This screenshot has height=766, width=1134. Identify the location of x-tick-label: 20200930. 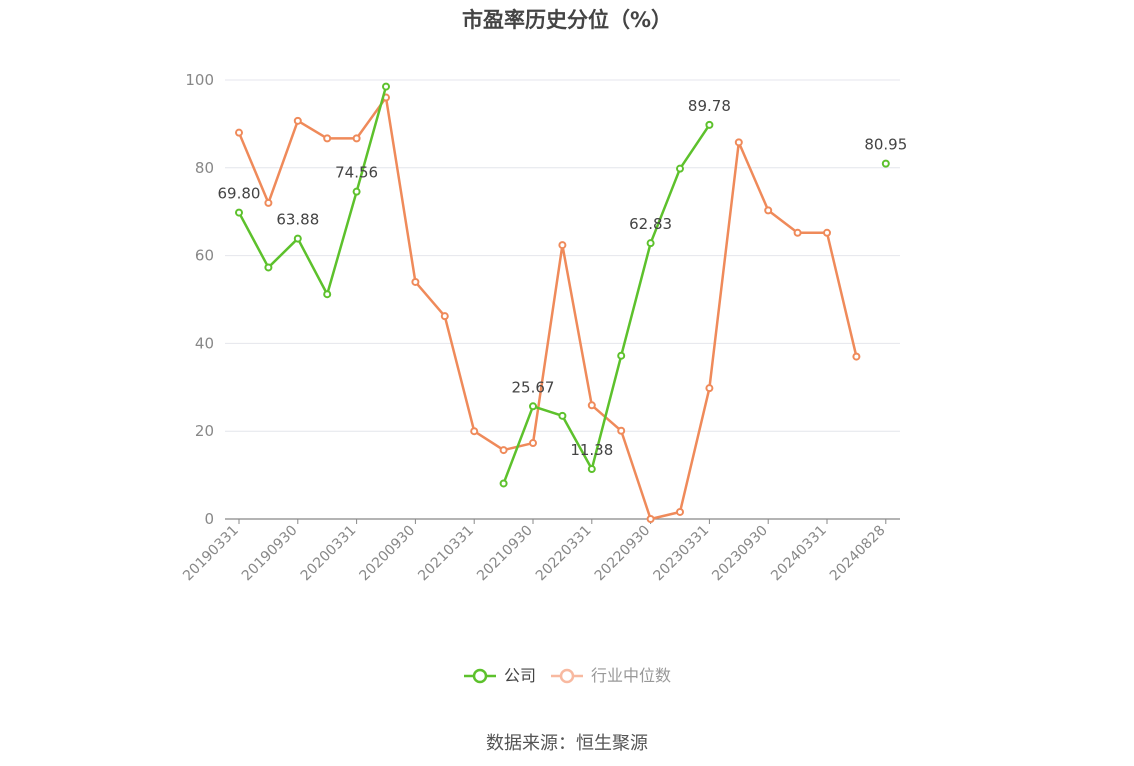
(388, 554).